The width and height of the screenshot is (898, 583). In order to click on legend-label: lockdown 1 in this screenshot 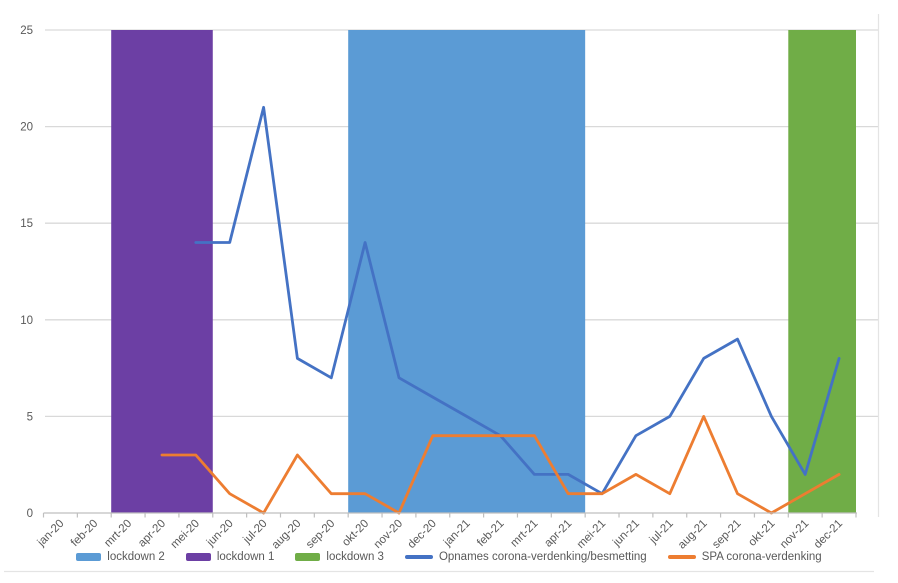, I will do `click(245, 557)`.